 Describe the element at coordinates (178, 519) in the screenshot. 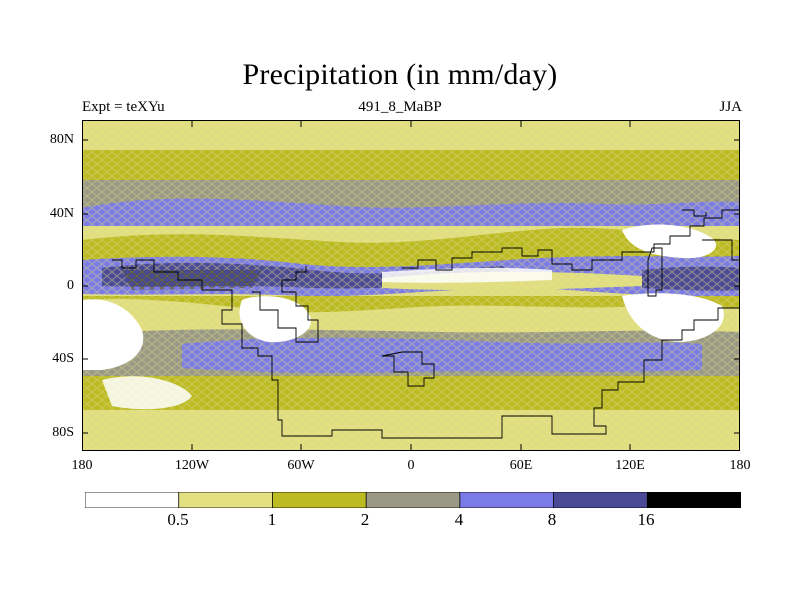

I see `colorbar-label: 0.5` at that location.